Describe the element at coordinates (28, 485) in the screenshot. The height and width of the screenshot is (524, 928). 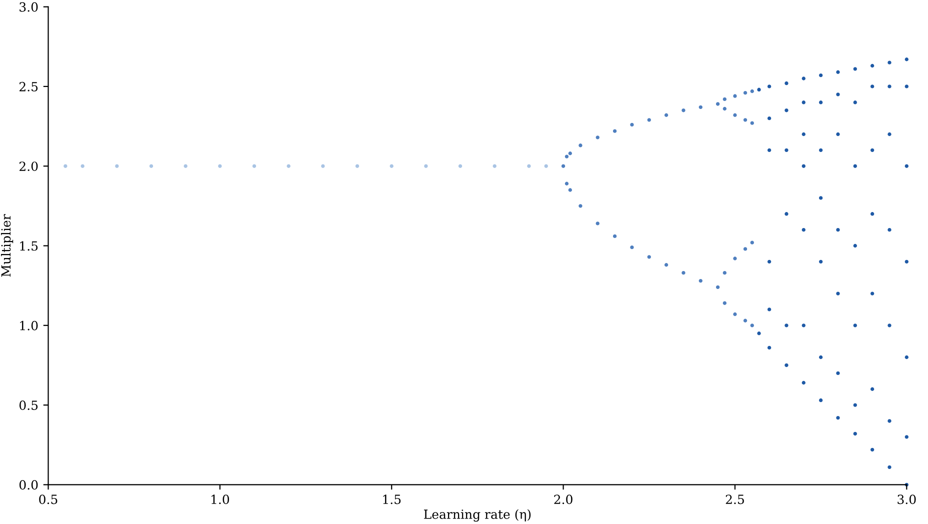
I see `y-tick-label: 0.0` at that location.